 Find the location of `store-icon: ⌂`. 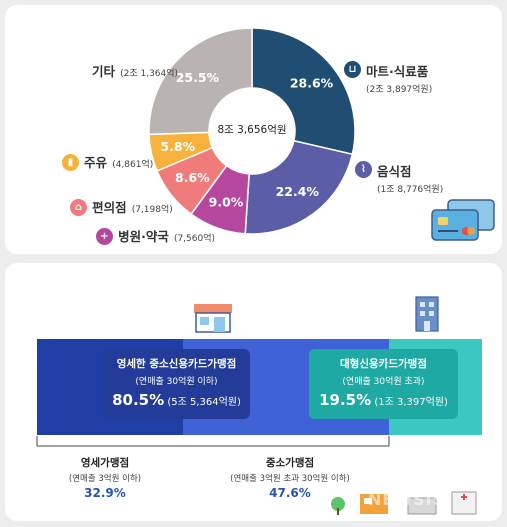

store-icon: ⌂ is located at coordinates (78, 207).